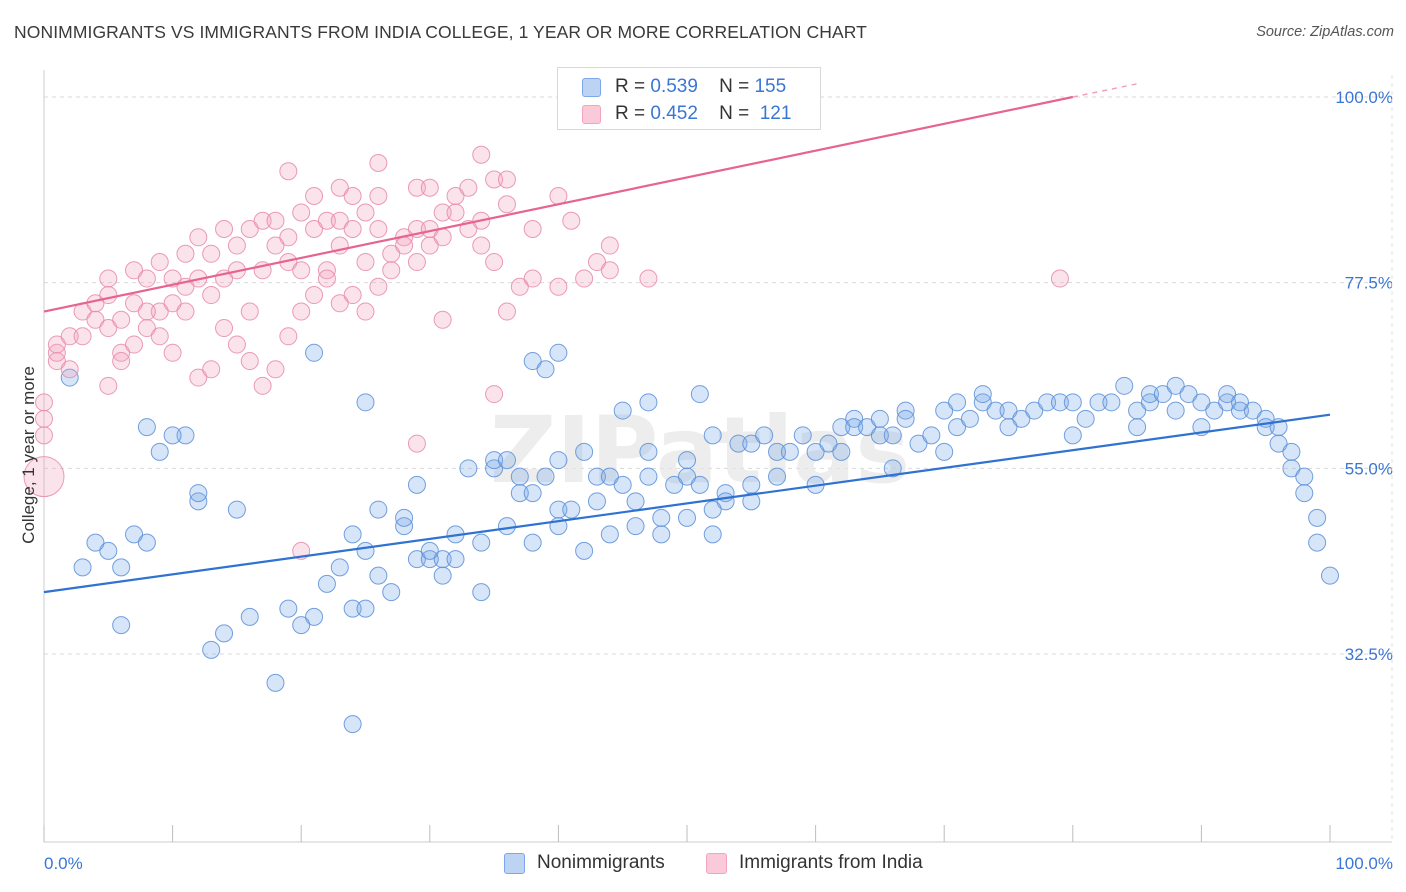  I want to click on source-label: Source: ZipAtlas.com, so click(1325, 32).